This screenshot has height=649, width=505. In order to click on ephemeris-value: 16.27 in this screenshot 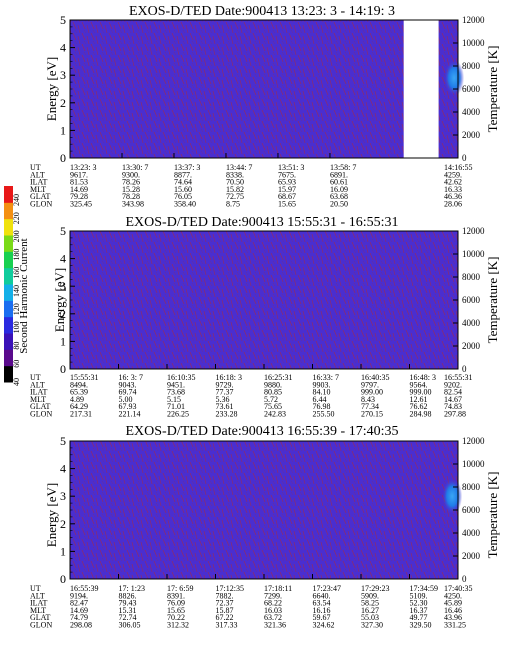, I will do `click(370, 610)`.